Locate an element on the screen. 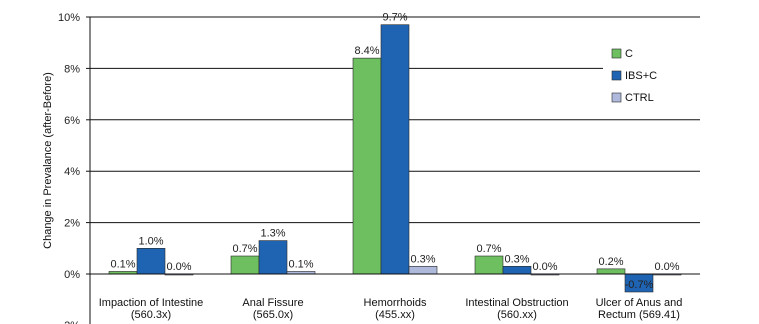 The width and height of the screenshot is (759, 324). category-label: (560.3x) is located at coordinates (151, 315).